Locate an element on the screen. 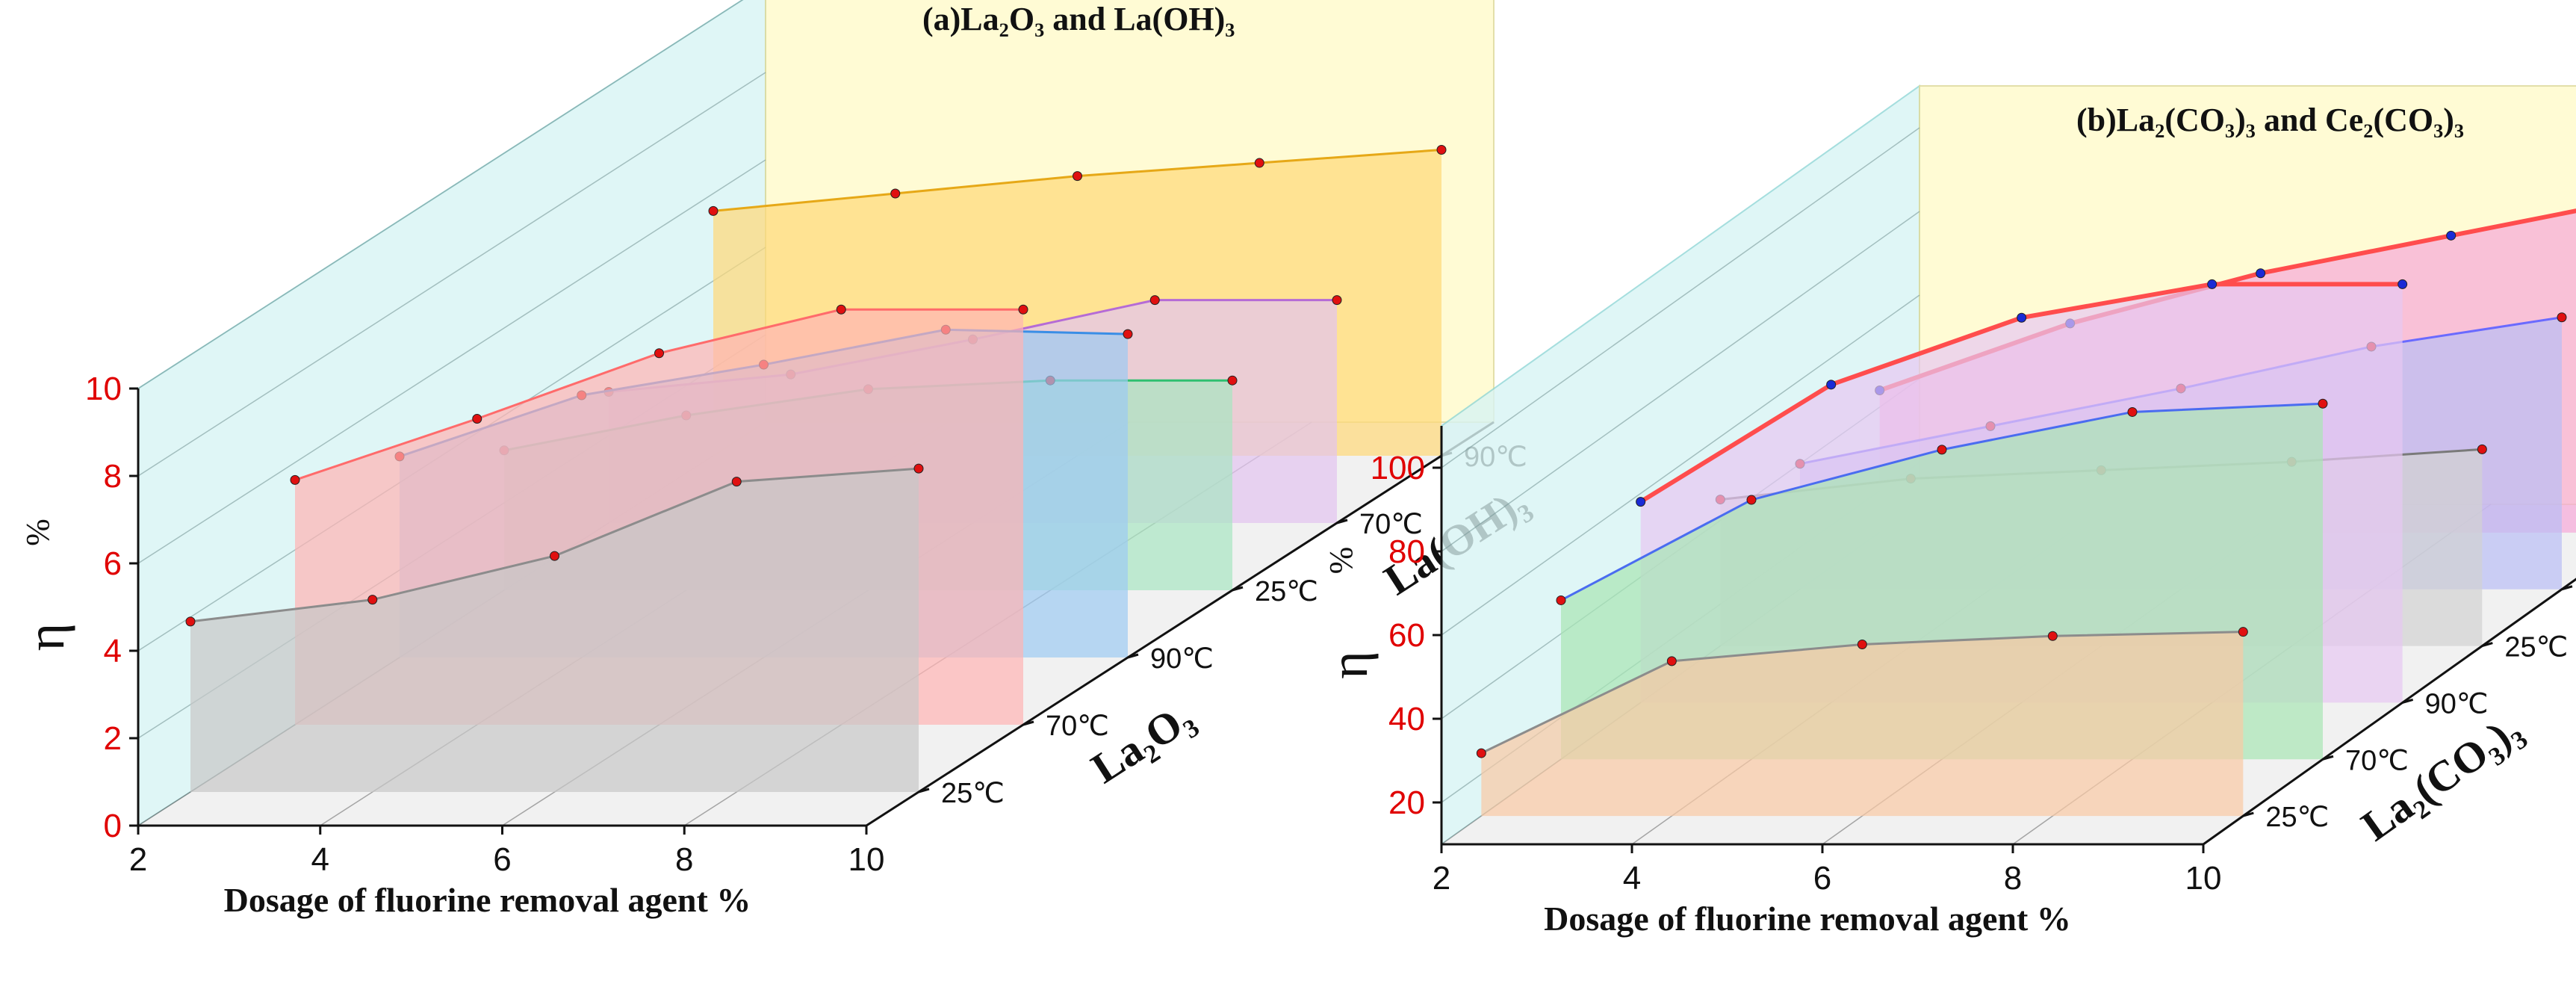 This screenshot has width=2576, height=984. y-tick-label: 6 is located at coordinates (113, 563).